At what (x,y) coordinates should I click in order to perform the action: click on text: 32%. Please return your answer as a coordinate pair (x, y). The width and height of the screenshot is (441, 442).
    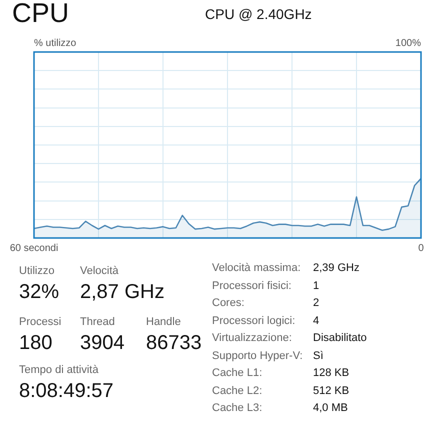
    Looking at the image, I should click on (39, 292).